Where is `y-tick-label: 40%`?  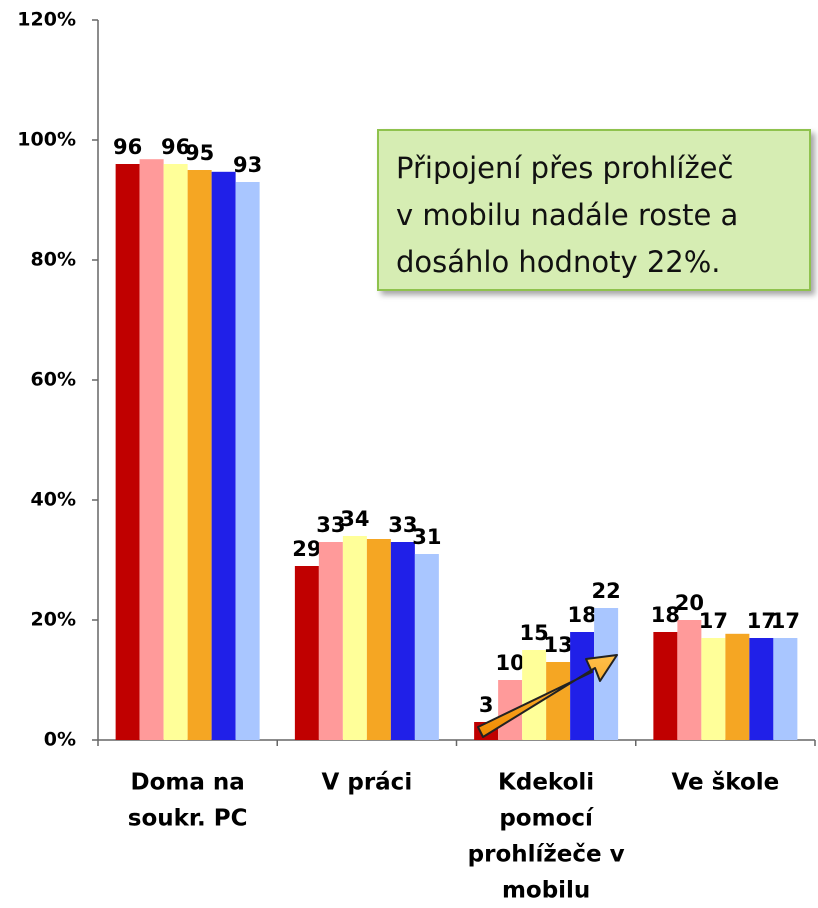 y-tick-label: 40% is located at coordinates (53, 500).